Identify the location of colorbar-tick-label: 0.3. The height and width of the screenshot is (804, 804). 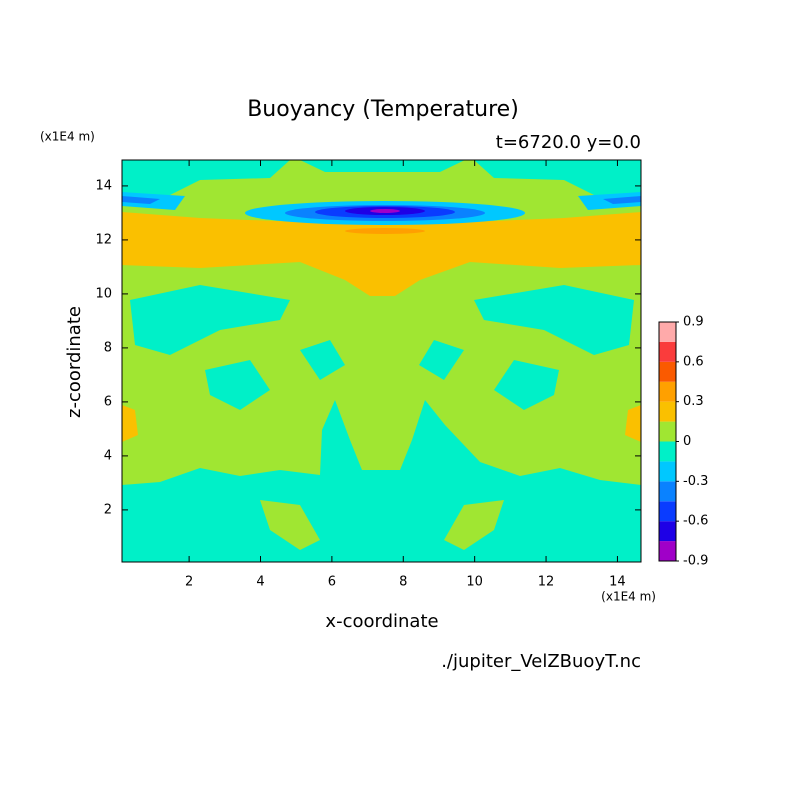
(693, 401).